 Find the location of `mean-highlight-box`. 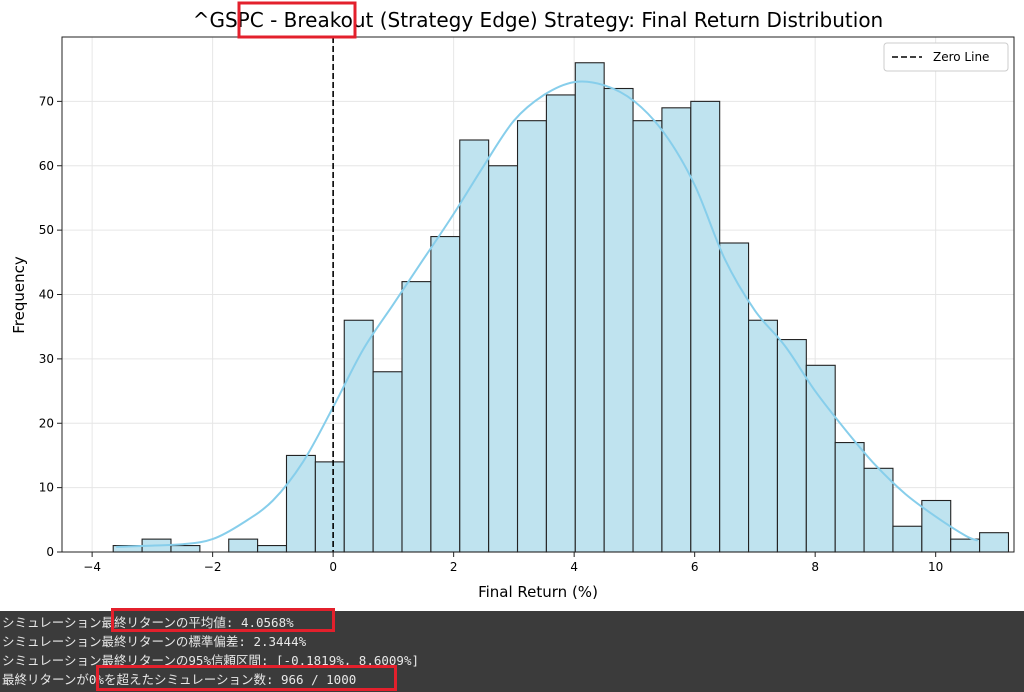

mean-highlight-box is located at coordinates (223, 620).